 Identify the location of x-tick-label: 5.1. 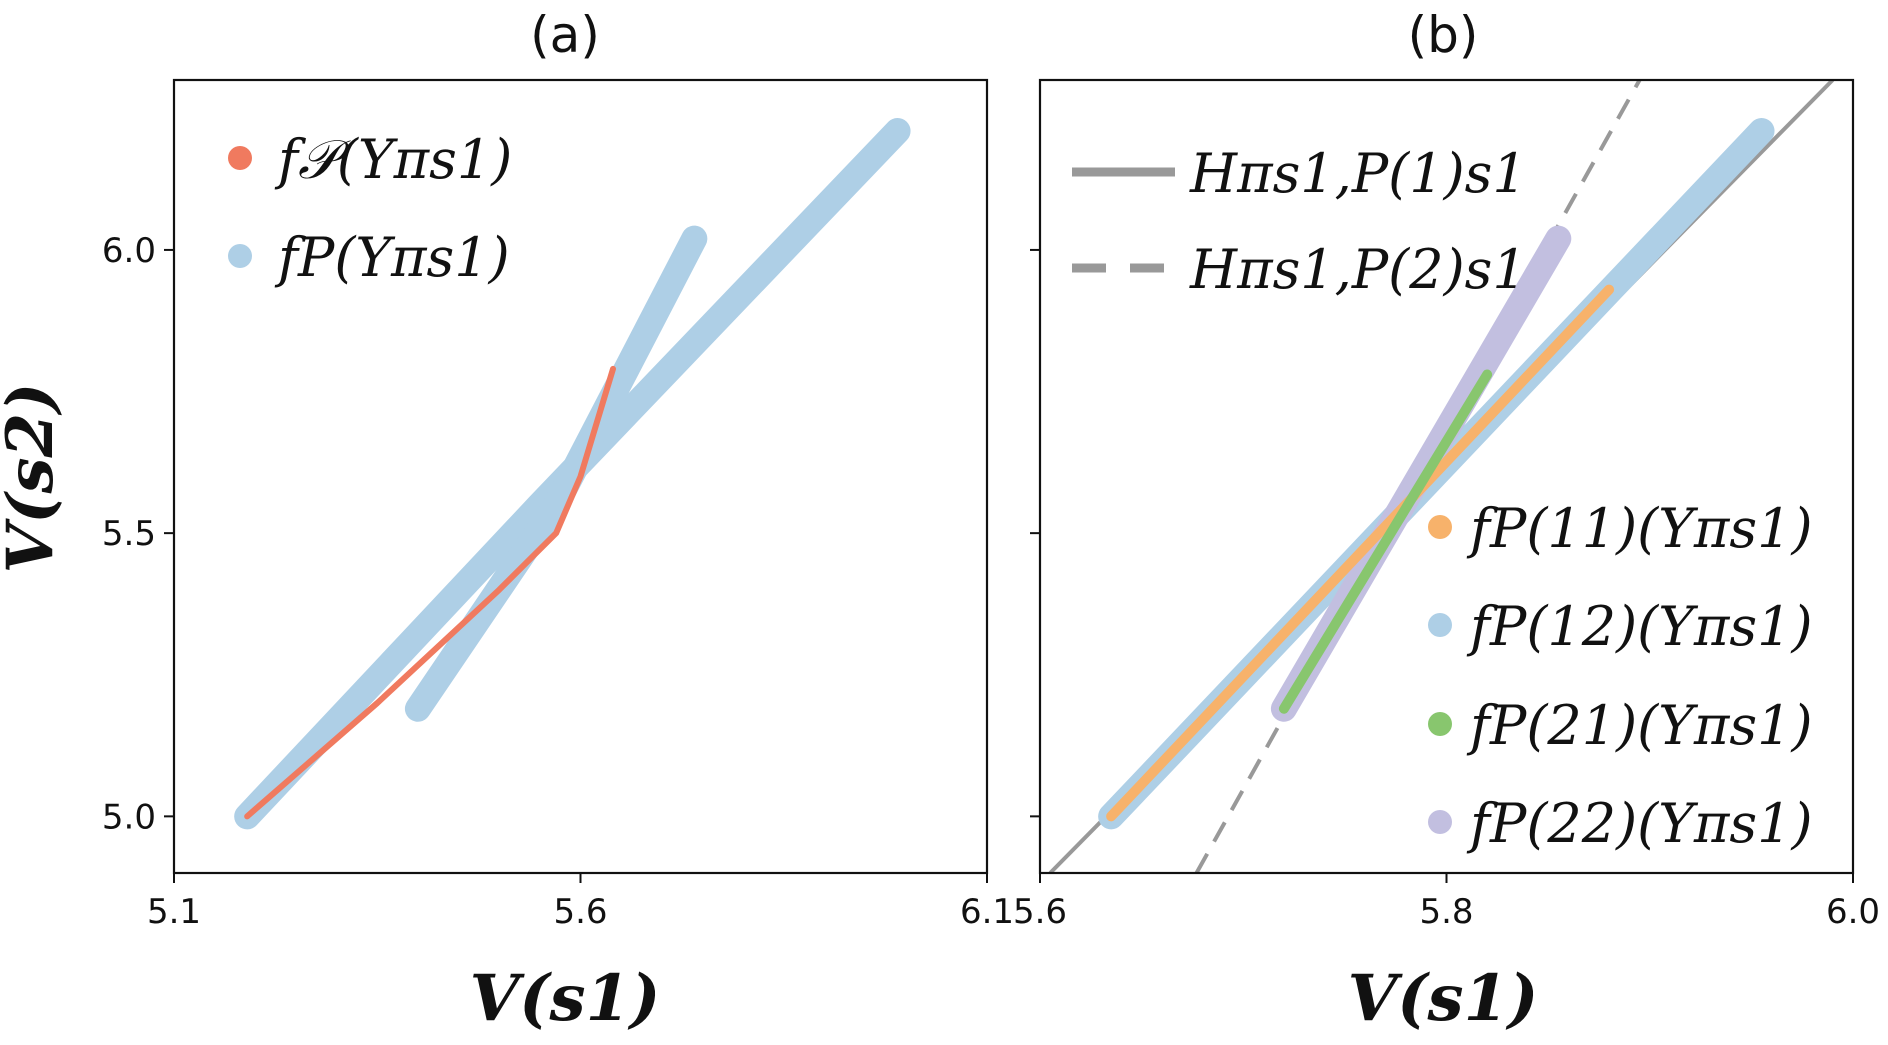
(174, 912).